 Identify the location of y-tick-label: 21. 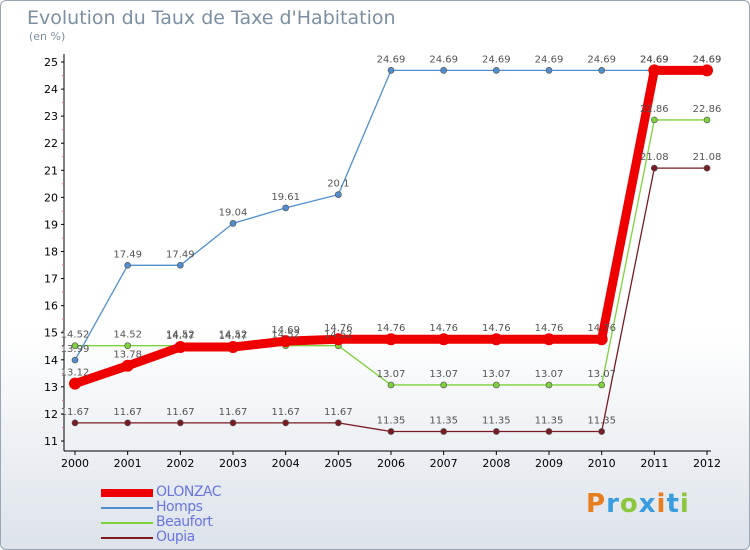
(51, 170).